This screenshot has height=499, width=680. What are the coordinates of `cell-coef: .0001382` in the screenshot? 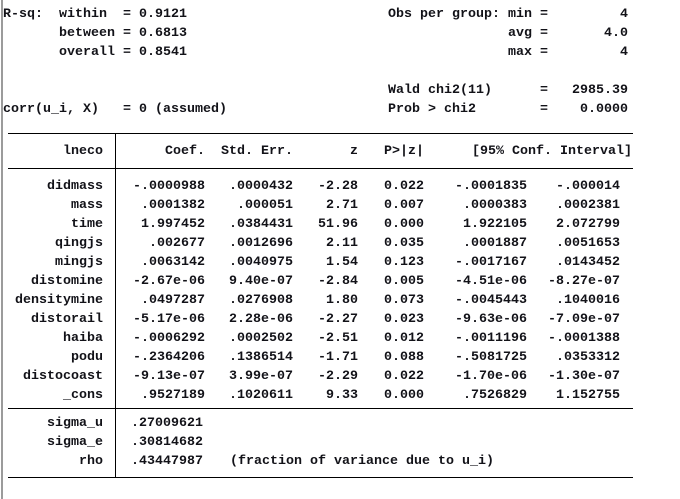 It's located at (173, 205).